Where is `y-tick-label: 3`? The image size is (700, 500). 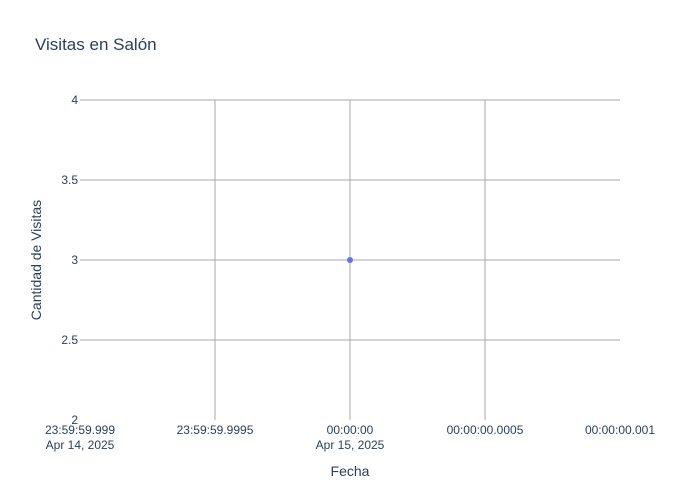 y-tick-label: 3 is located at coordinates (74, 260).